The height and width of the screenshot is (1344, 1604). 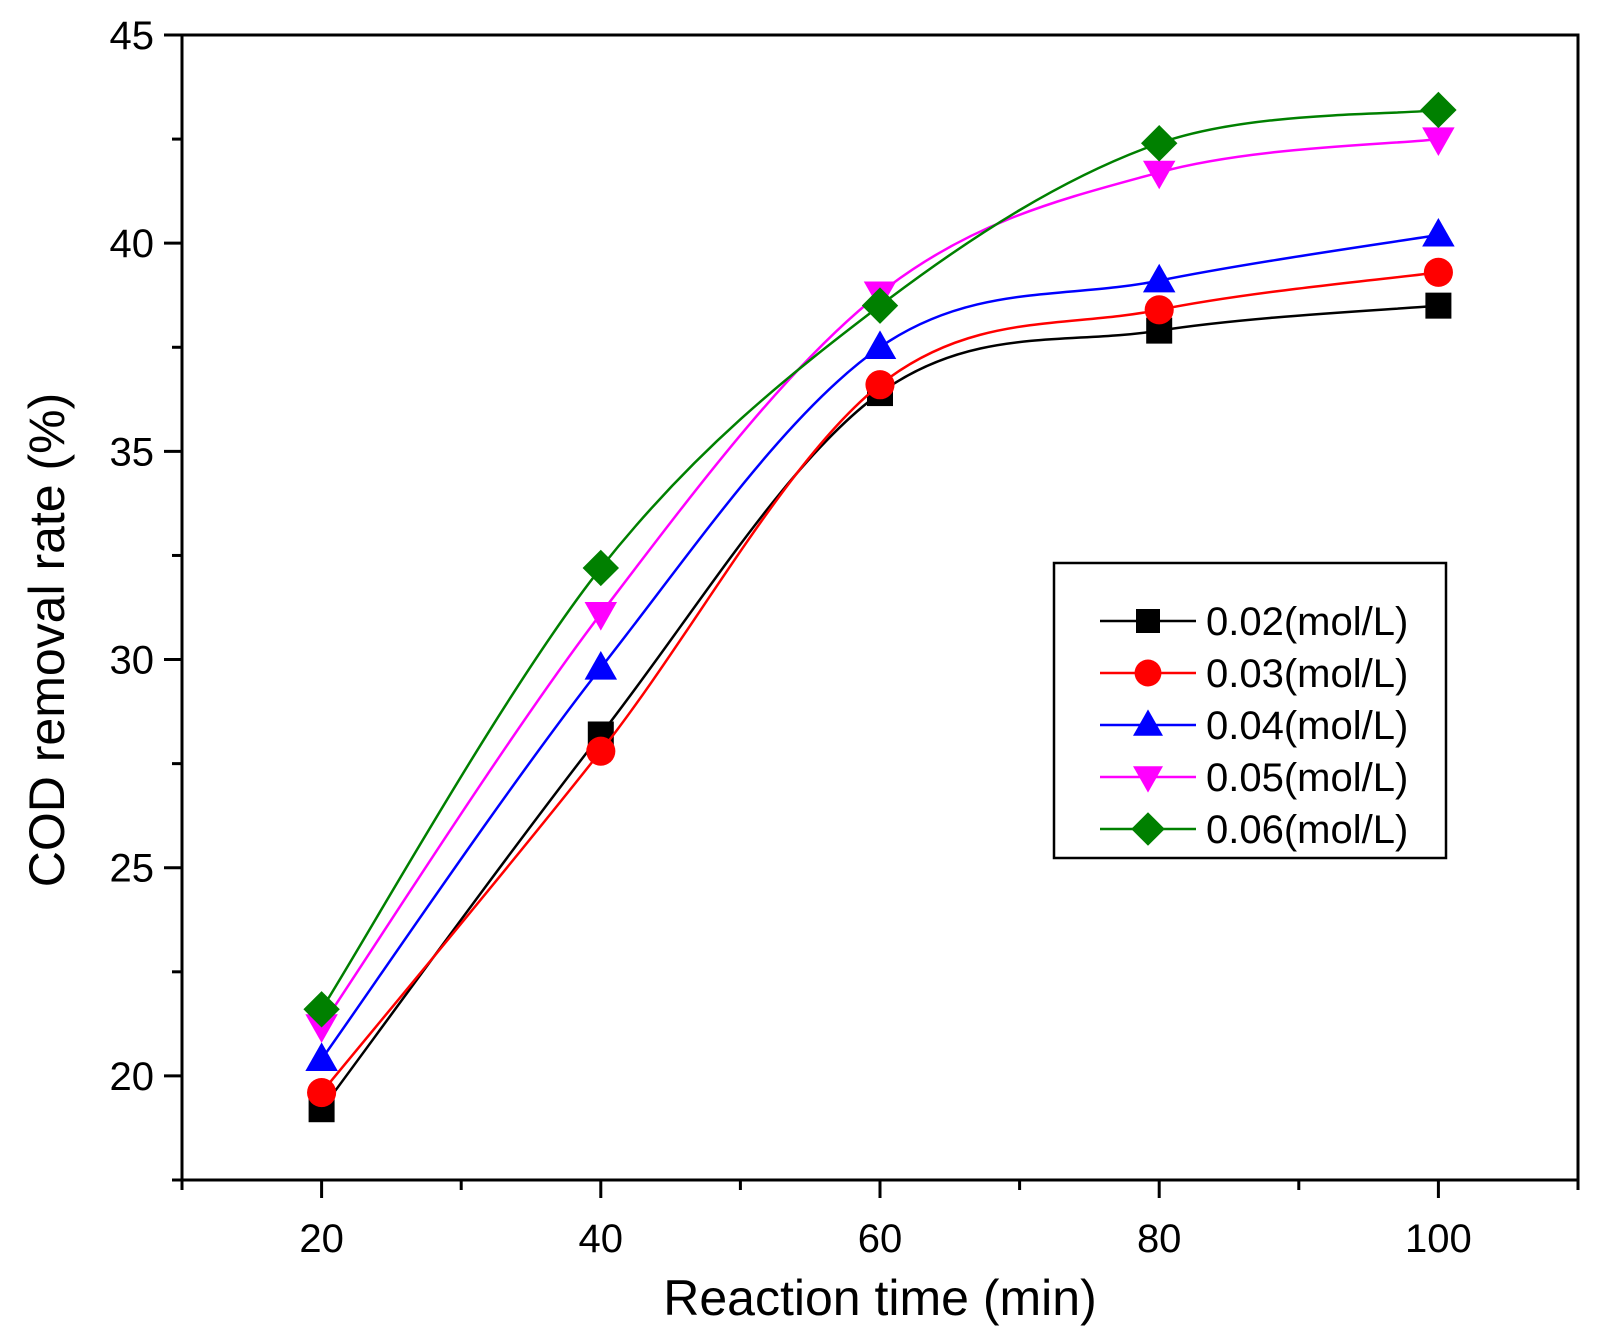 What do you see at coordinates (601, 1239) in the screenshot?
I see `x-tick-label: 40` at bounding box center [601, 1239].